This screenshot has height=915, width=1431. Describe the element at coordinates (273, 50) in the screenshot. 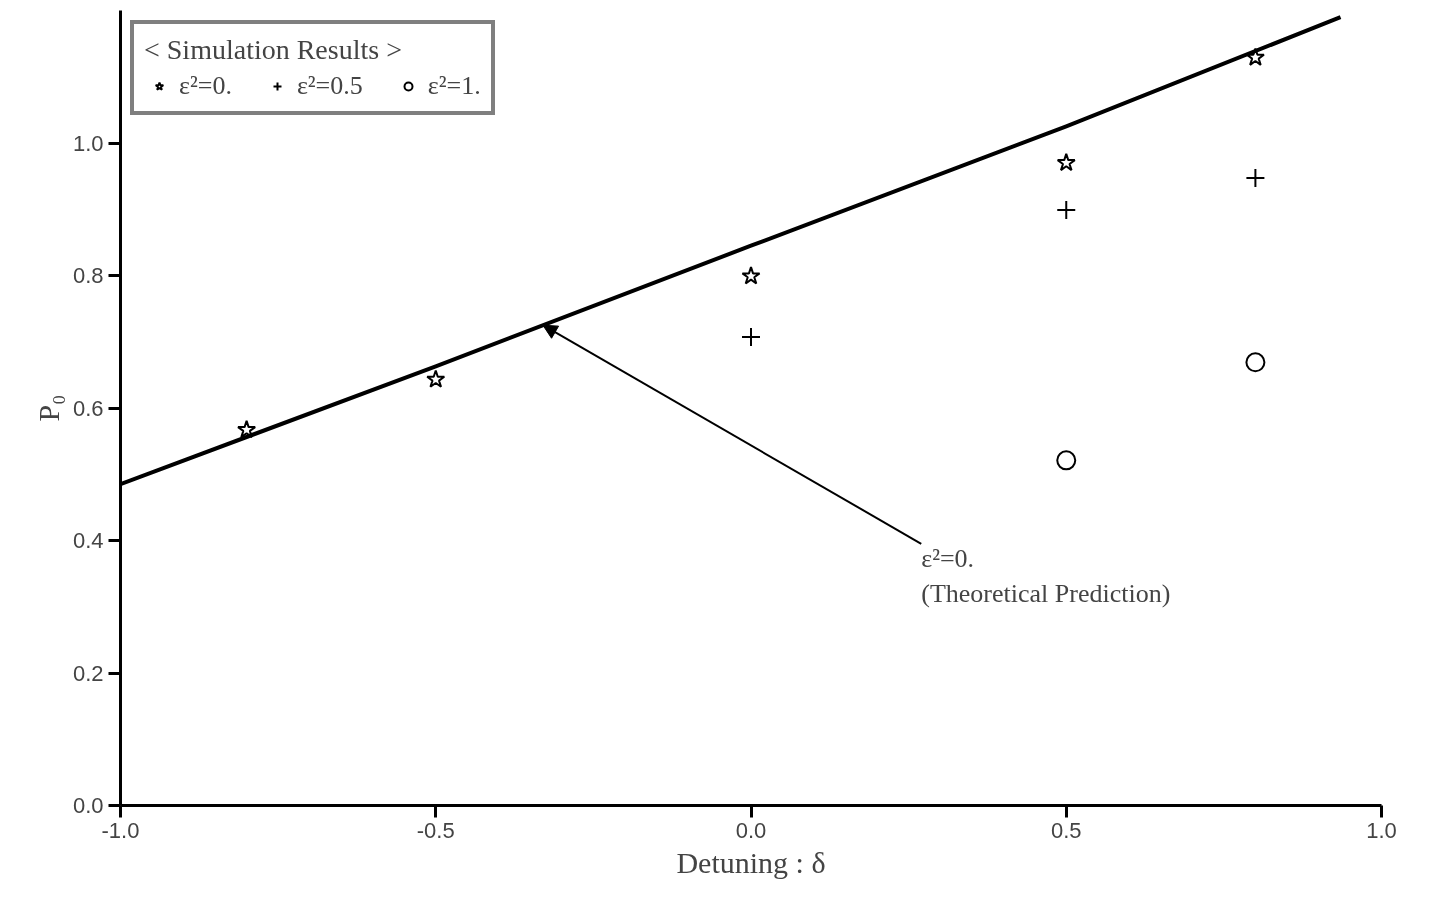

I see `legend-title: < Simulation Results >` at that location.